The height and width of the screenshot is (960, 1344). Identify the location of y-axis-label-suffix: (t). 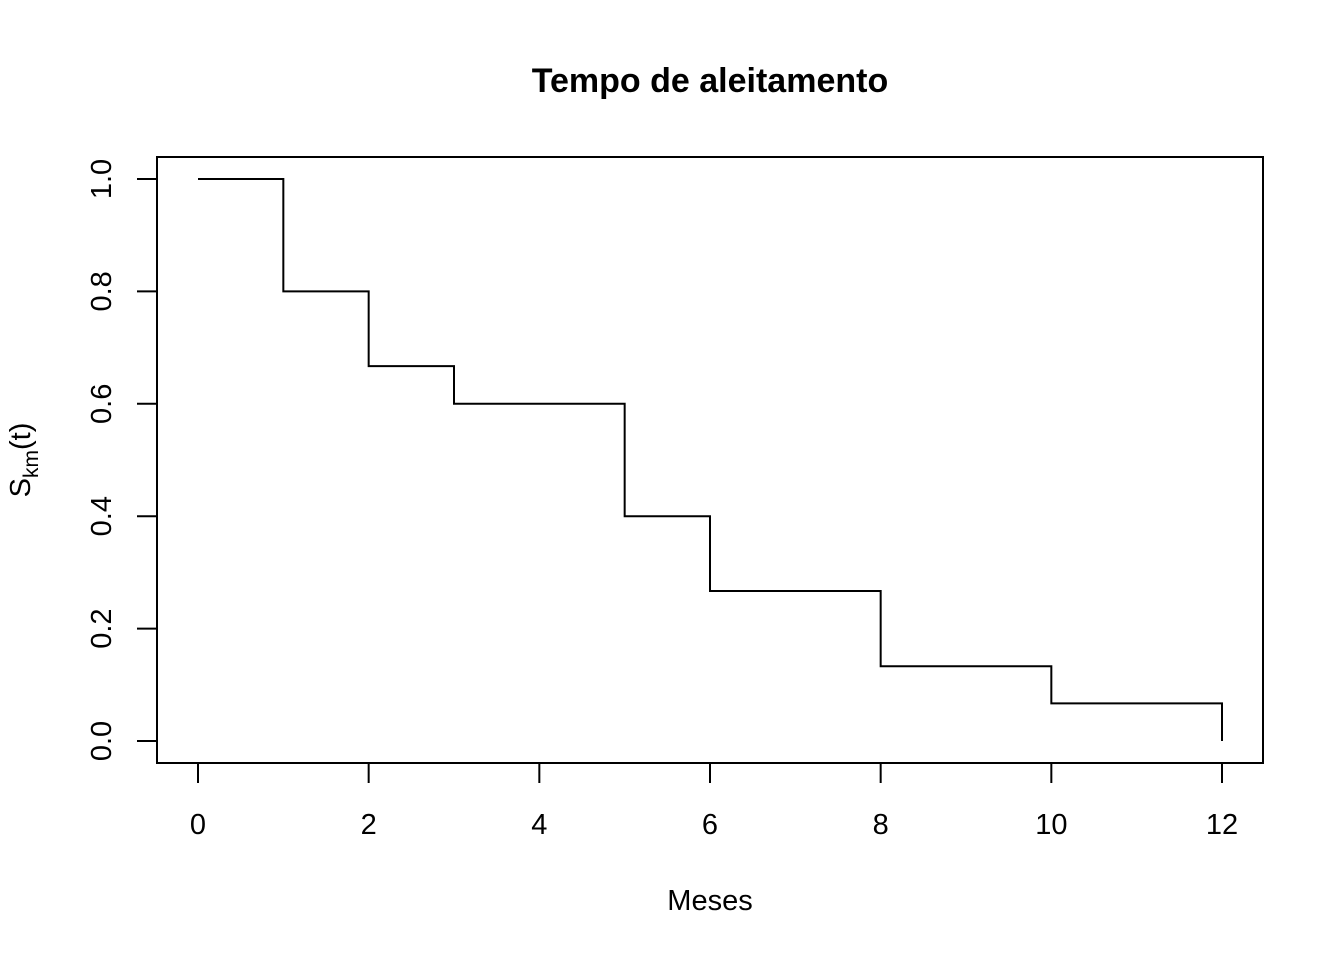
(21, 436).